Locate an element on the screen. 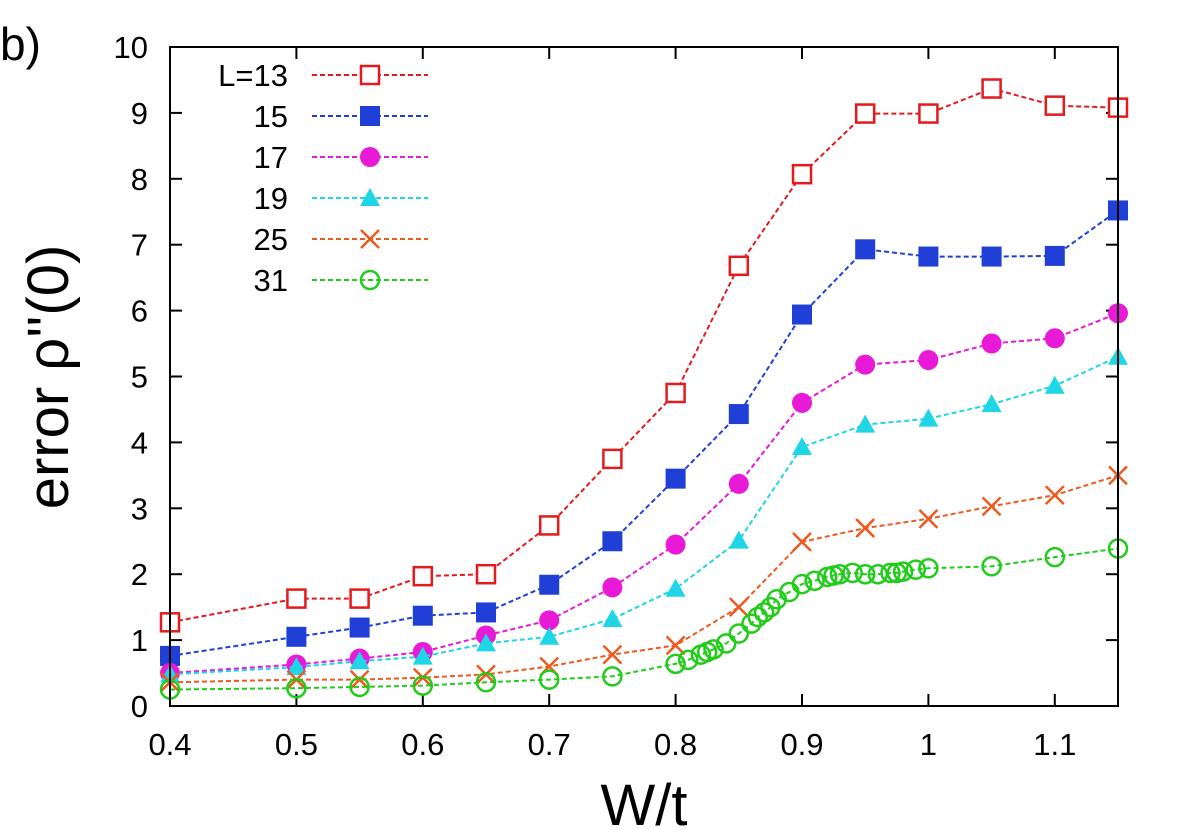 The height and width of the screenshot is (830, 1186). y-tick-label: 4 is located at coordinates (139, 442).